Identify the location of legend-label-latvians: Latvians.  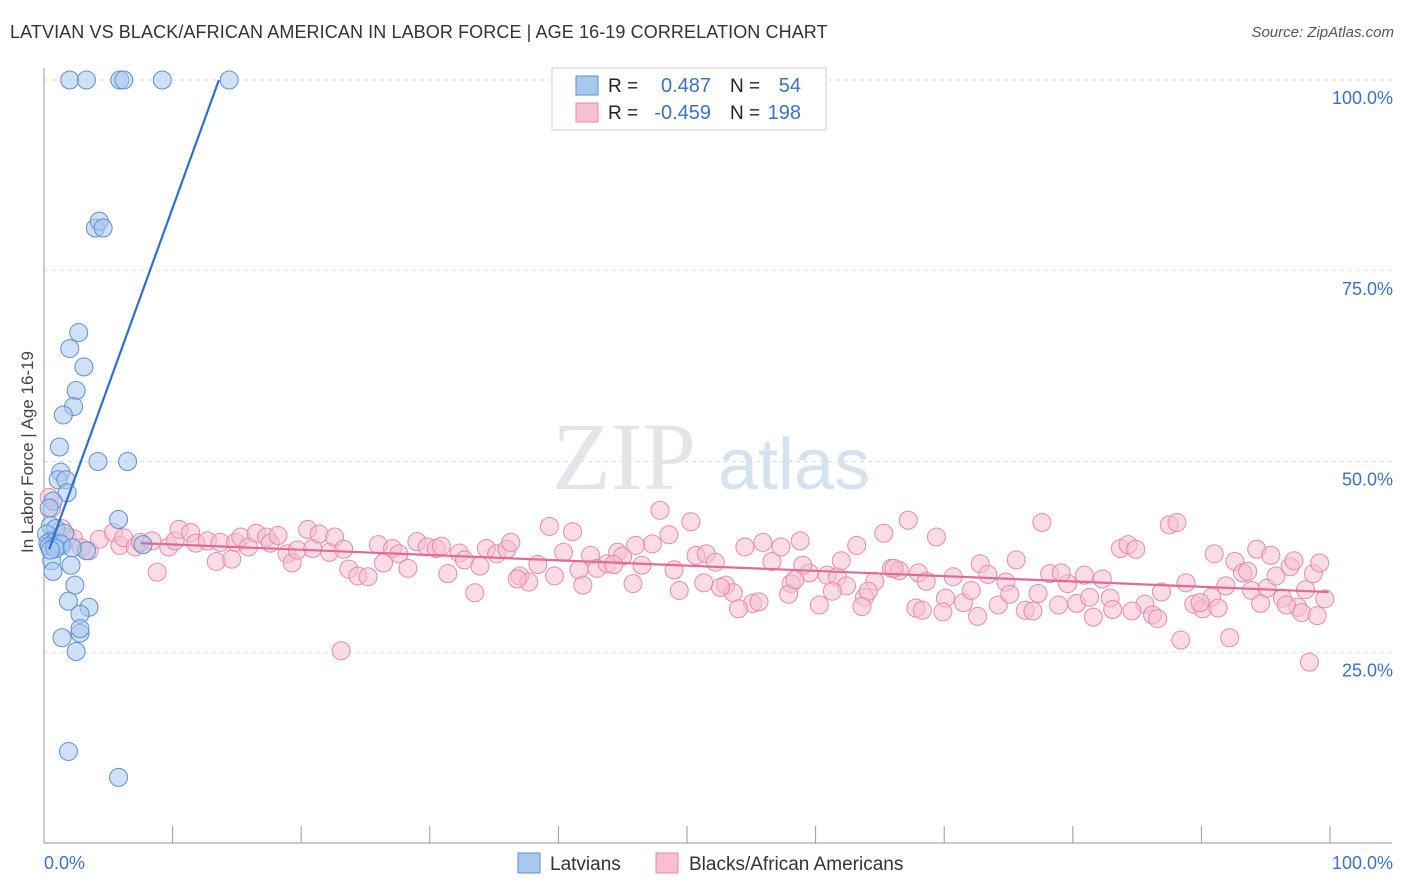
(585, 864).